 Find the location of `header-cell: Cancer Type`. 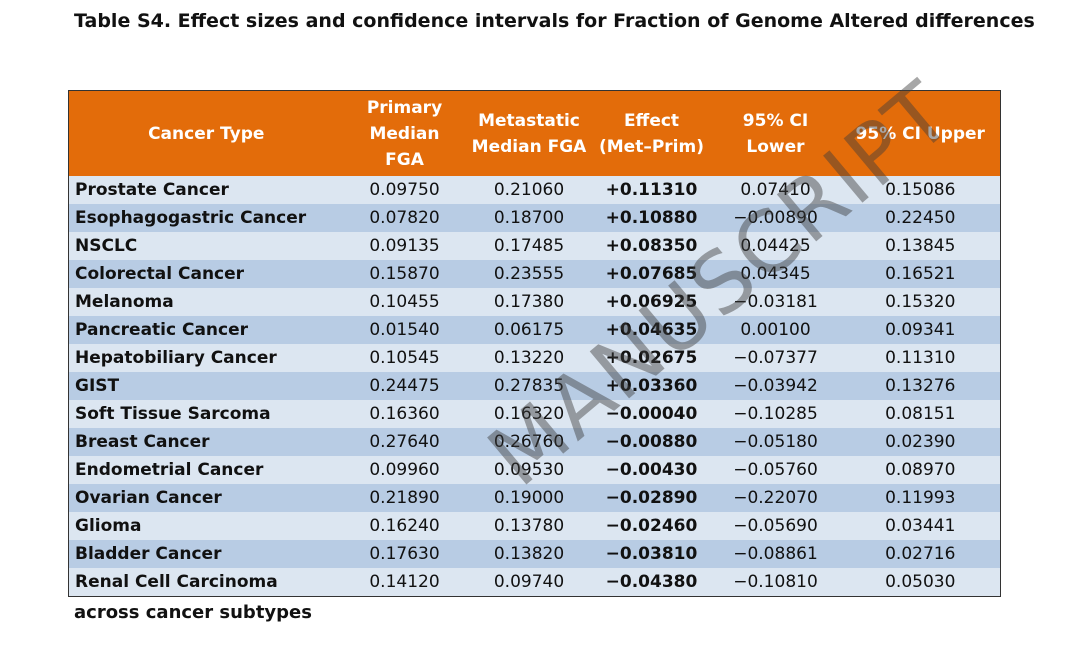

header-cell: Cancer Type is located at coordinates (206, 133).